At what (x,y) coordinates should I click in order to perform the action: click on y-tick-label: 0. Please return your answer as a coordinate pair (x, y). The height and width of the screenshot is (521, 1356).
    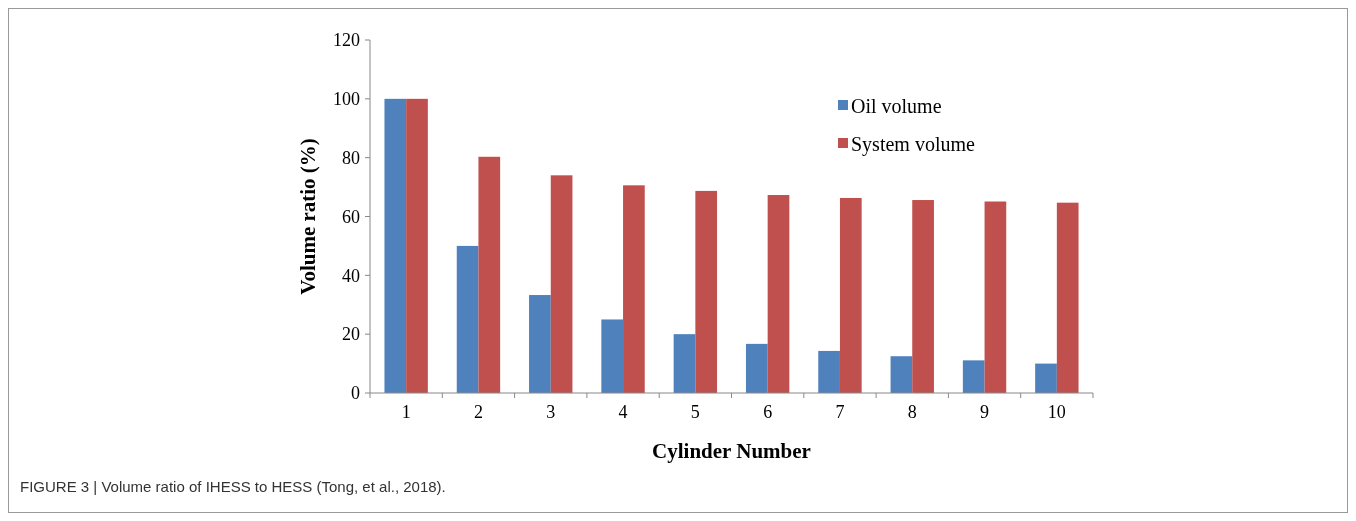
    Looking at the image, I should click on (355, 393).